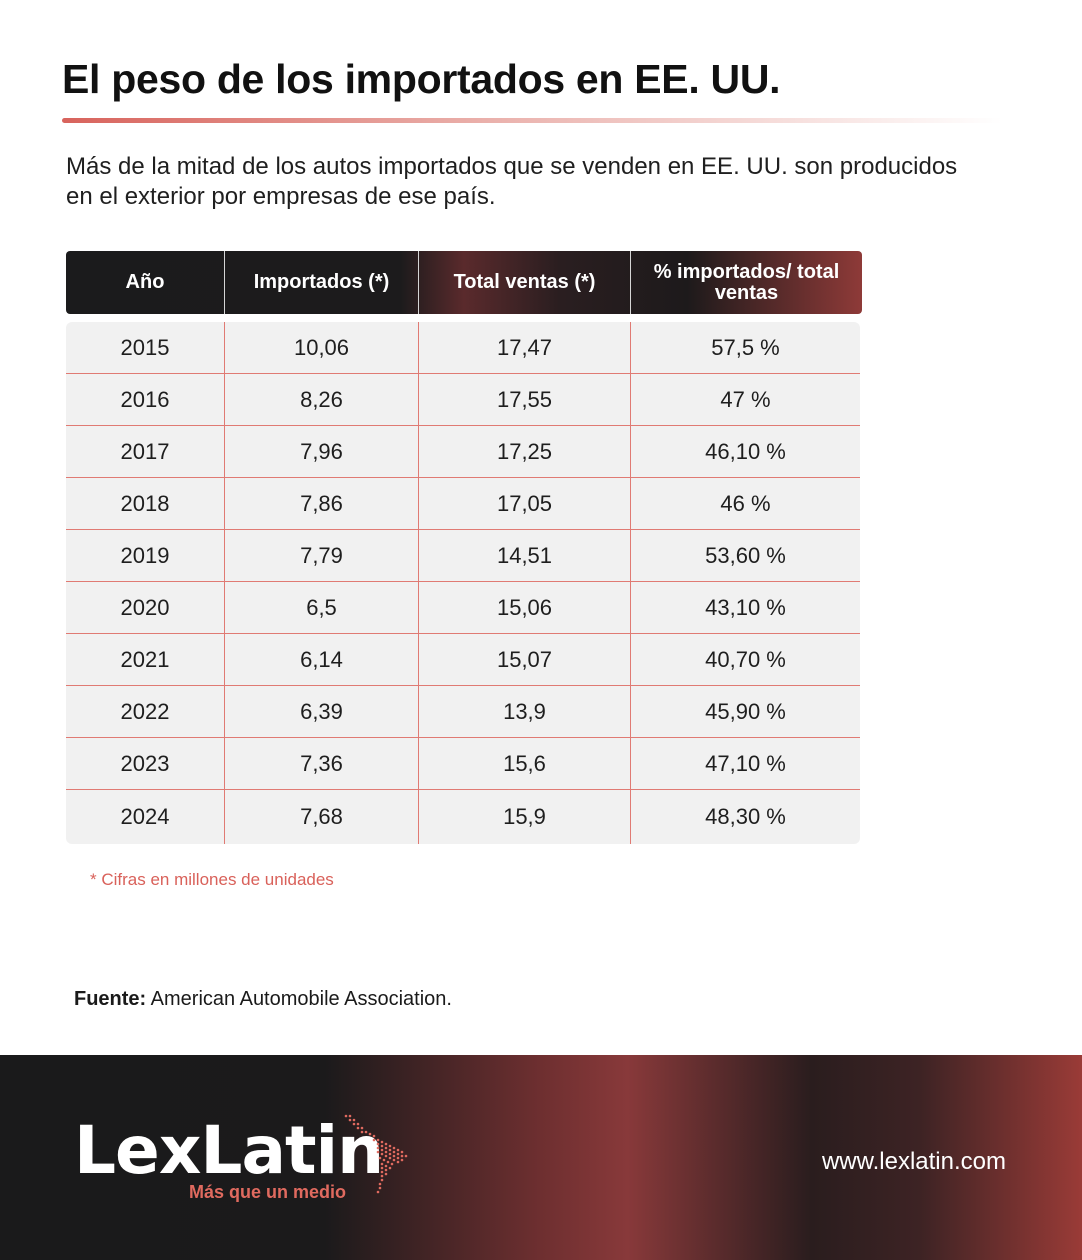  I want to click on cell-year: 2019, so click(145, 555).